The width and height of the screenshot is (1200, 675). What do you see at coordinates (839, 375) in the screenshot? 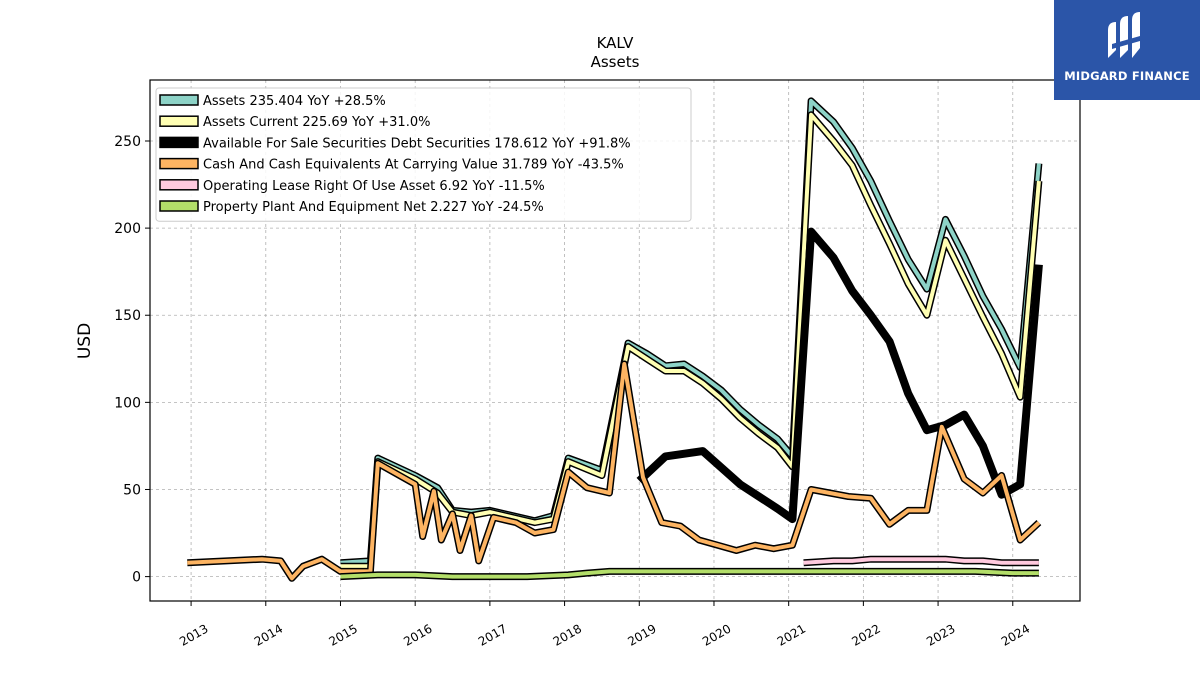
I see `series-line-available-for-sale-securities-debt-secur` at bounding box center [839, 375].